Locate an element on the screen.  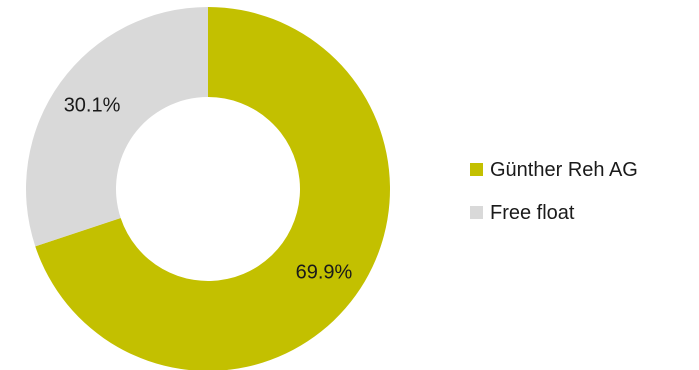
legend-swatch-gunther-reh-ag is located at coordinates (476, 169).